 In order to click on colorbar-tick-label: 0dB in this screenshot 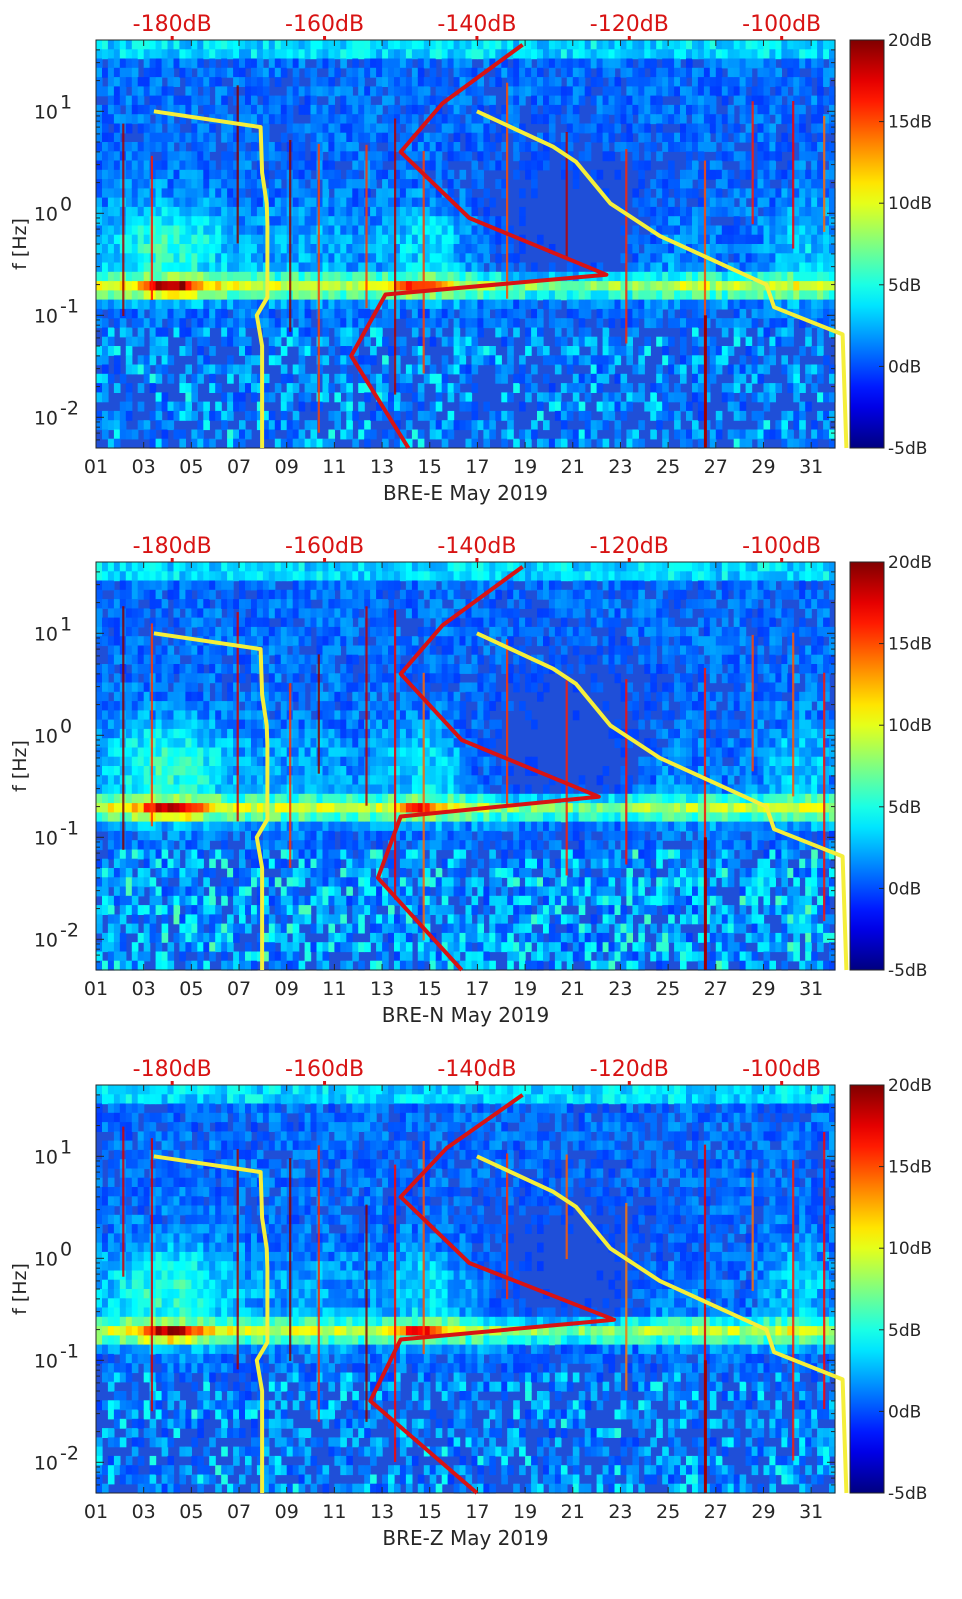, I will do `click(904, 889)`.